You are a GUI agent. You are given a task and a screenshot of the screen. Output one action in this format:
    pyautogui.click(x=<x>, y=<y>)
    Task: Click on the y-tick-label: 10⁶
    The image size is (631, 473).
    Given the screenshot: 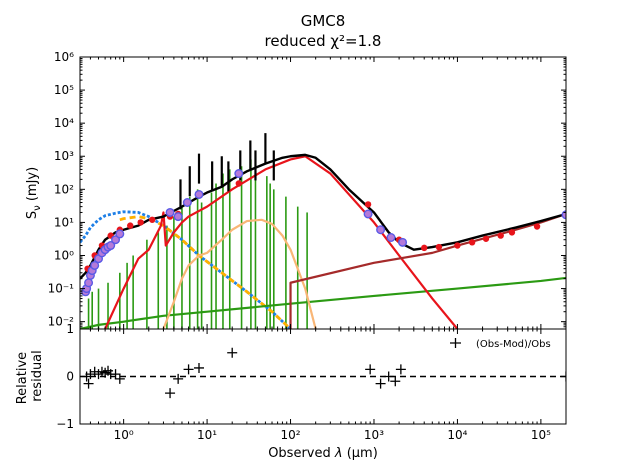 What is the action you would take?
    pyautogui.click(x=64, y=57)
    